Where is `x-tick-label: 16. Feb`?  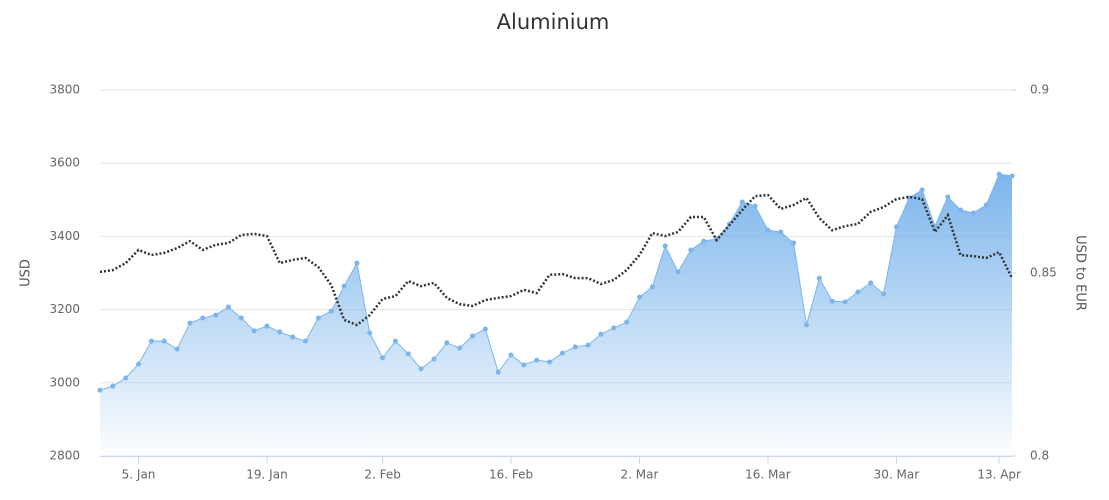 x-tick-label: 16. Feb is located at coordinates (511, 475).